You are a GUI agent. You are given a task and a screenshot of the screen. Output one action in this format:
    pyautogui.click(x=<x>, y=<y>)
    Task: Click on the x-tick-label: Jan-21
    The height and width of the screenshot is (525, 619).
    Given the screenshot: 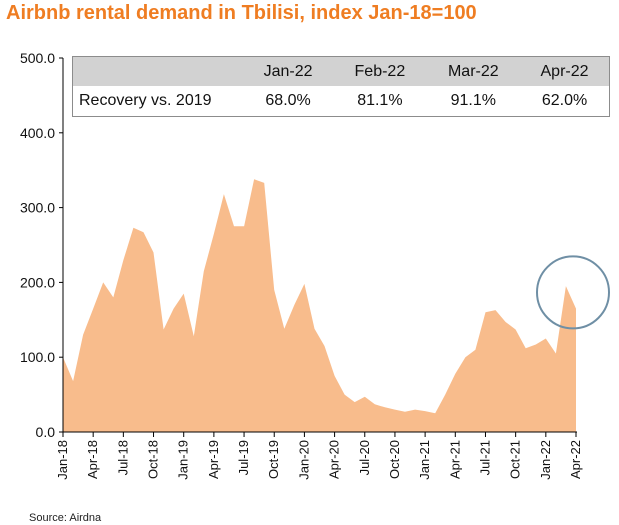 What is the action you would take?
    pyautogui.click(x=424, y=460)
    